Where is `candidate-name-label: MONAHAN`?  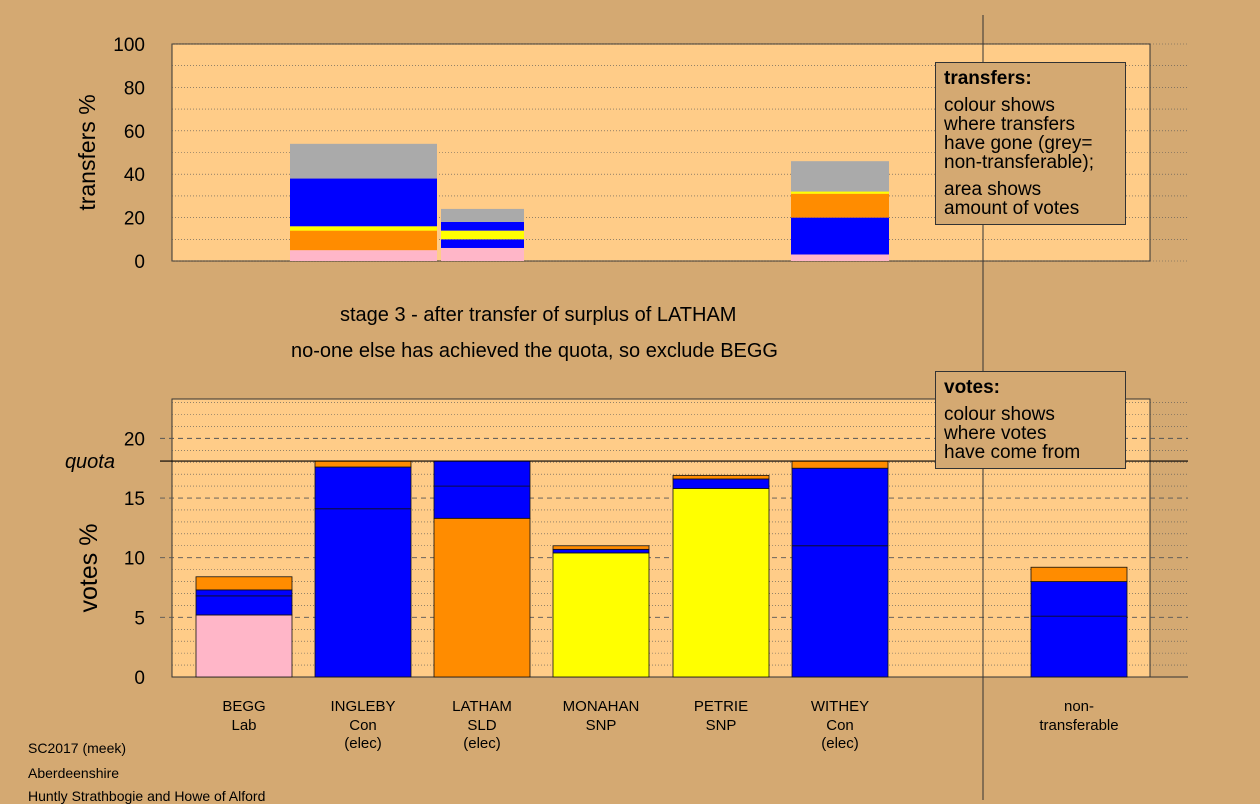
candidate-name-label: MONAHAN is located at coordinates (601, 706).